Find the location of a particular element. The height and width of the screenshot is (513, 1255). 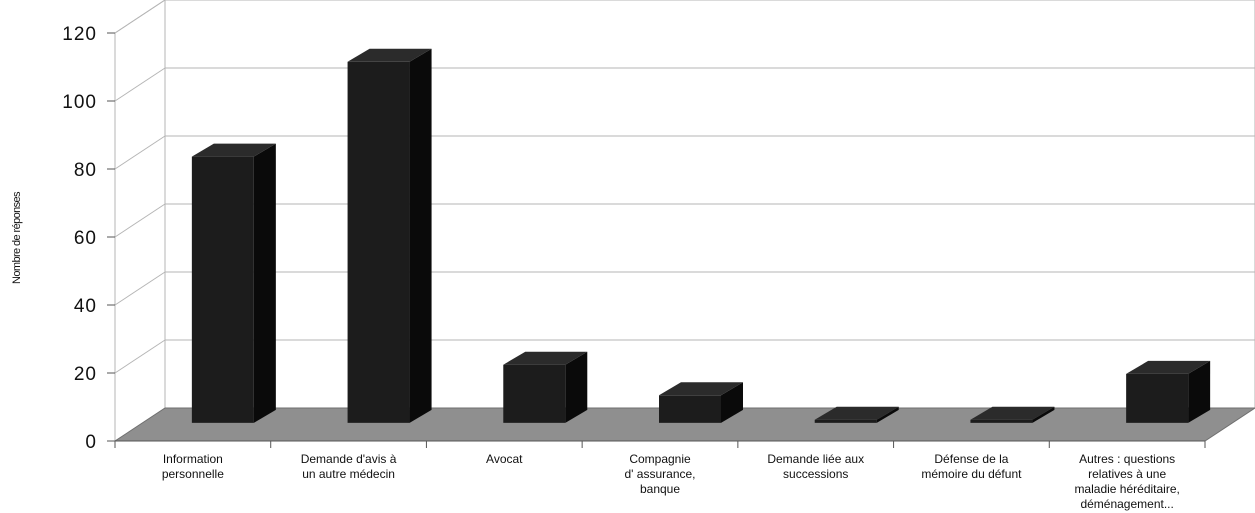

x-category-label-line: Compagnie is located at coordinates (660, 459).